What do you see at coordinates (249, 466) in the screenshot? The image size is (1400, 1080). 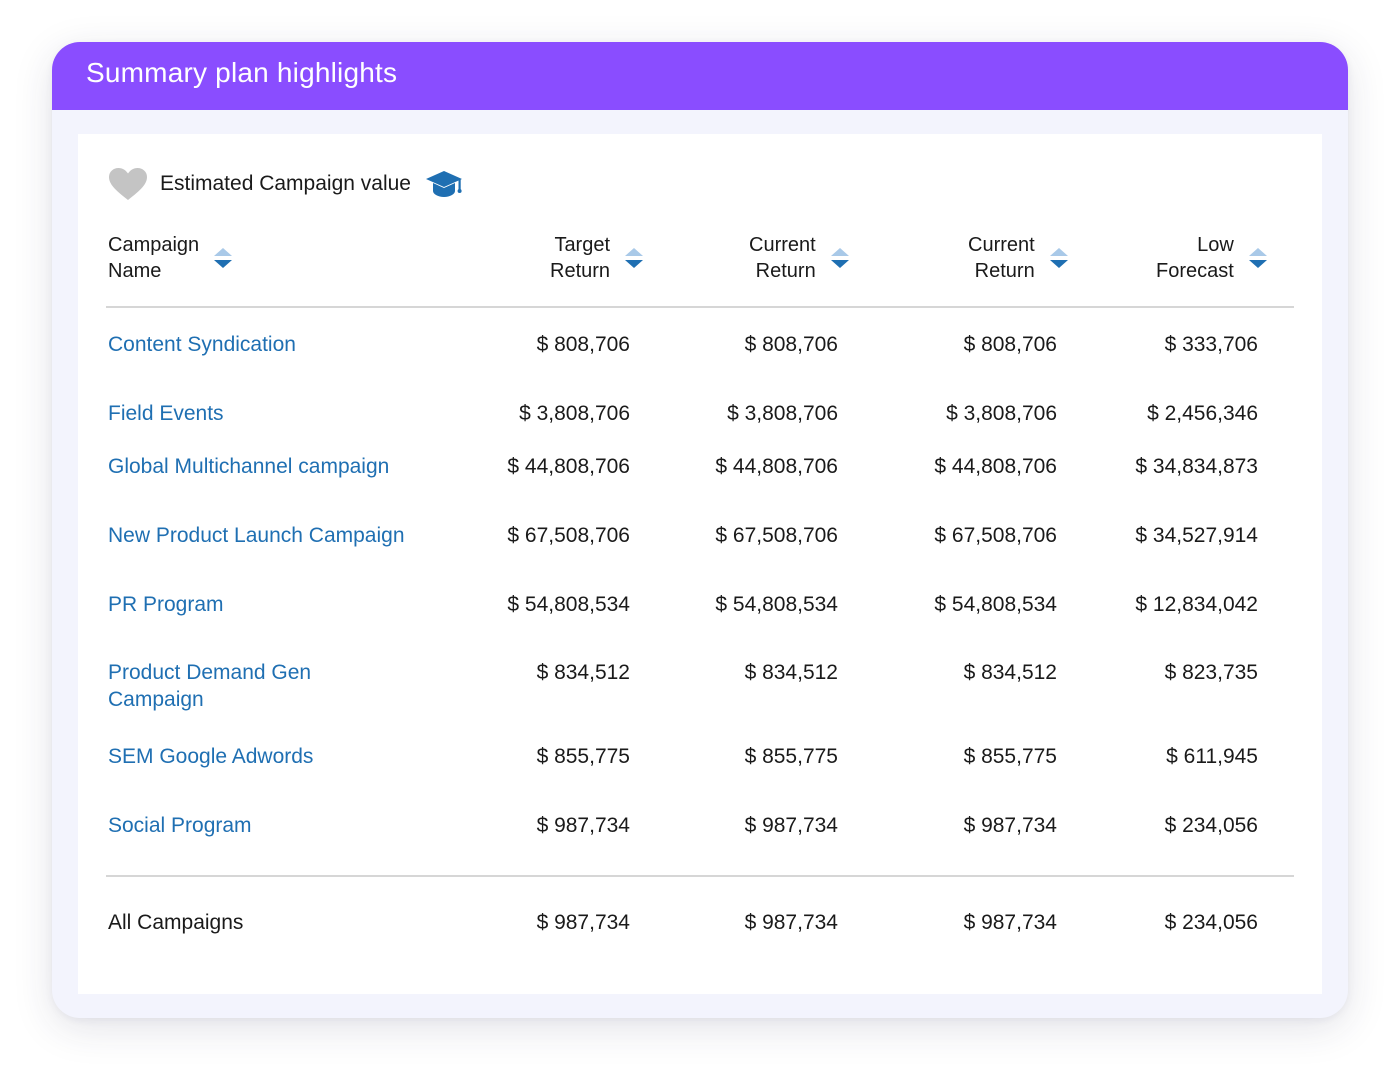 I see `campaign-link: Global Multichannel campaign` at bounding box center [249, 466].